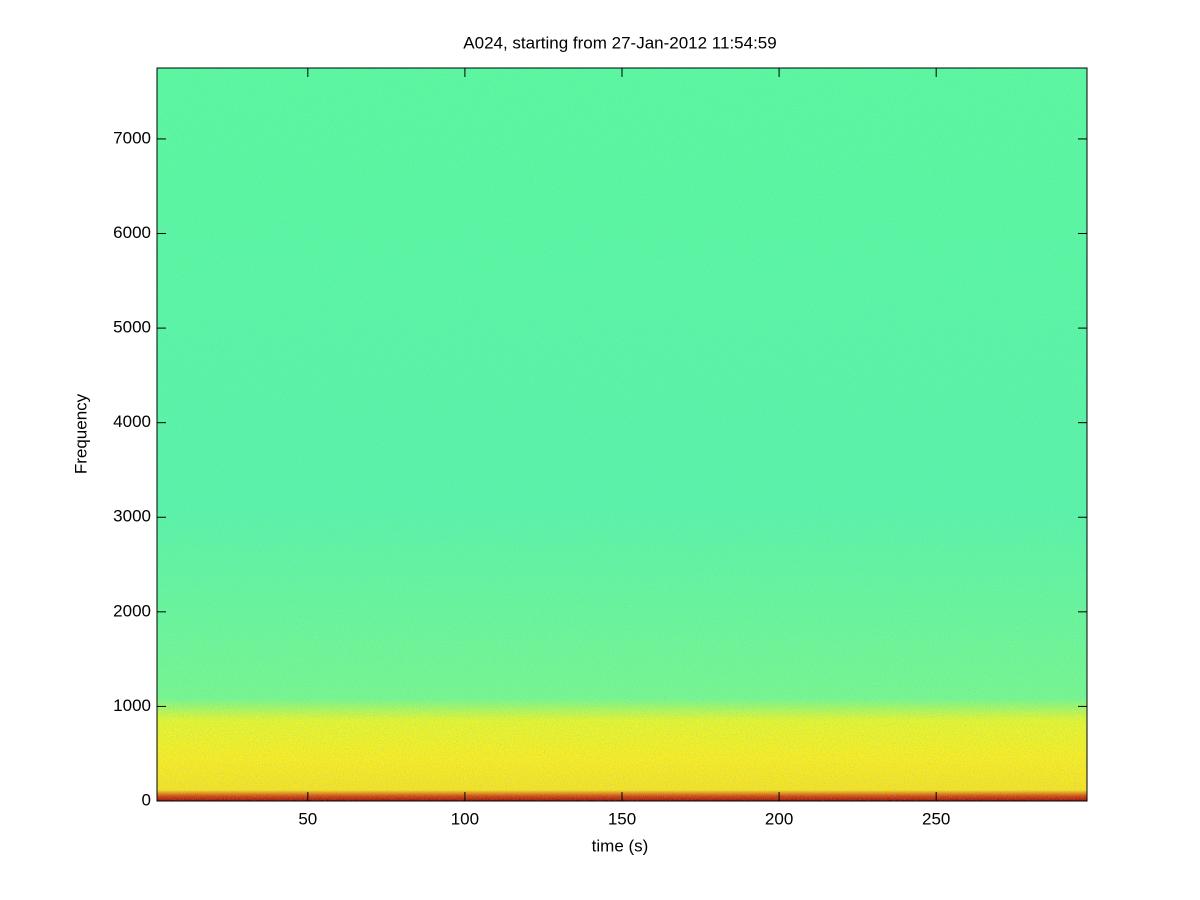 Image resolution: width=1200 pixels, height=900 pixels. I want to click on y-tick-label: 2000, so click(132, 610).